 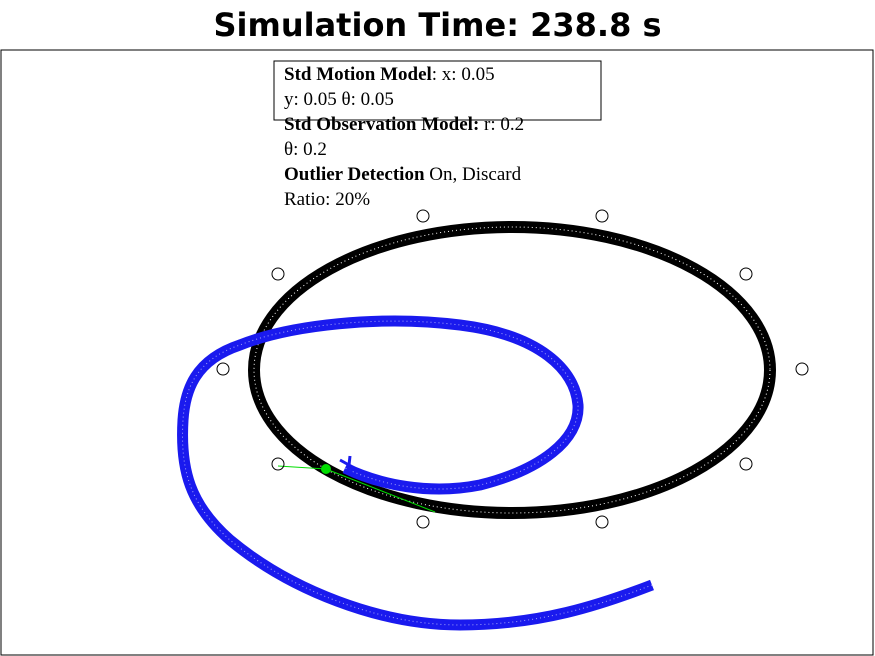 What do you see at coordinates (463, 74) in the screenshot?
I see `info-value: : x: 0.05` at bounding box center [463, 74].